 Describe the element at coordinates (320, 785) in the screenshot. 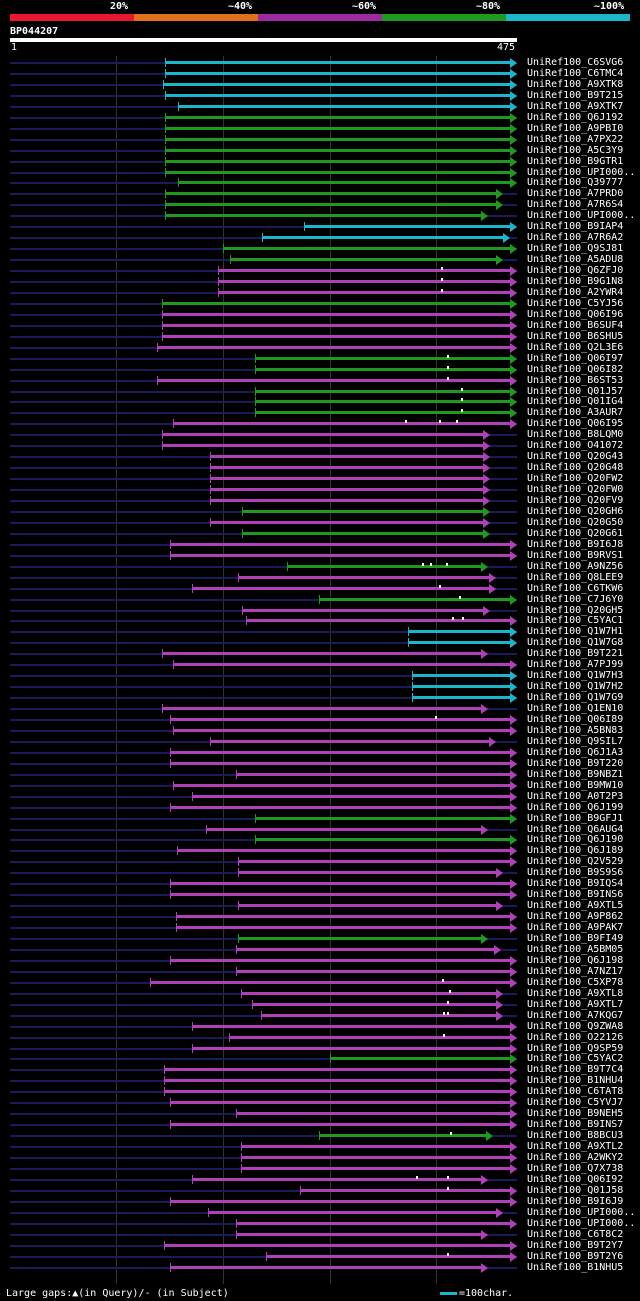

I see `hit-row: UniRef100_B9MW10` at that location.